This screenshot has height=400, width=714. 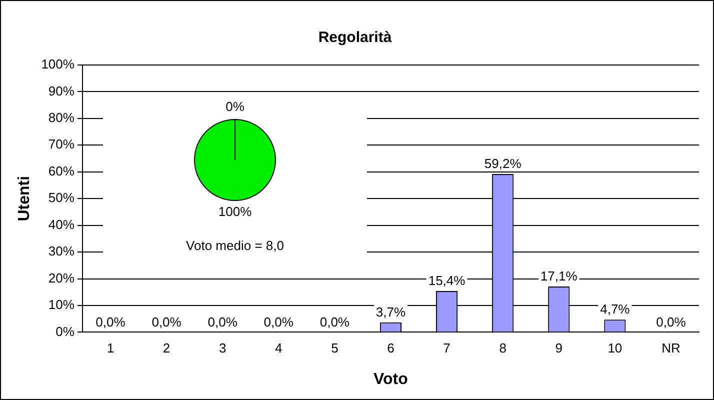 I want to click on x-tick-label: 2, so click(x=166, y=348).